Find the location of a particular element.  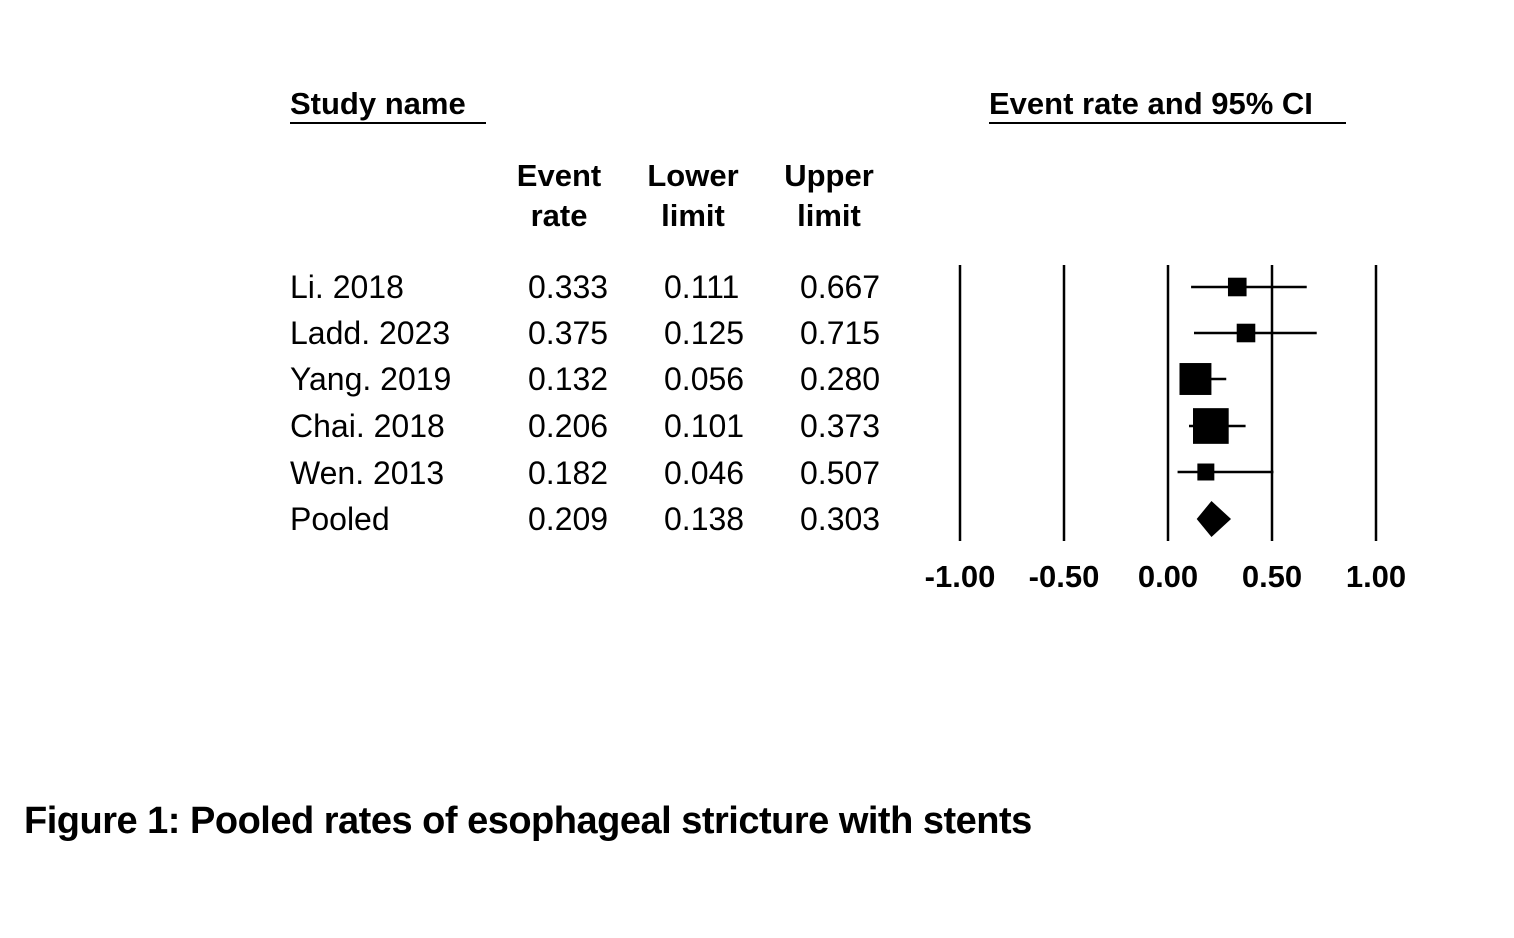

study-name-cell: Yang. 2019 is located at coordinates (371, 379).